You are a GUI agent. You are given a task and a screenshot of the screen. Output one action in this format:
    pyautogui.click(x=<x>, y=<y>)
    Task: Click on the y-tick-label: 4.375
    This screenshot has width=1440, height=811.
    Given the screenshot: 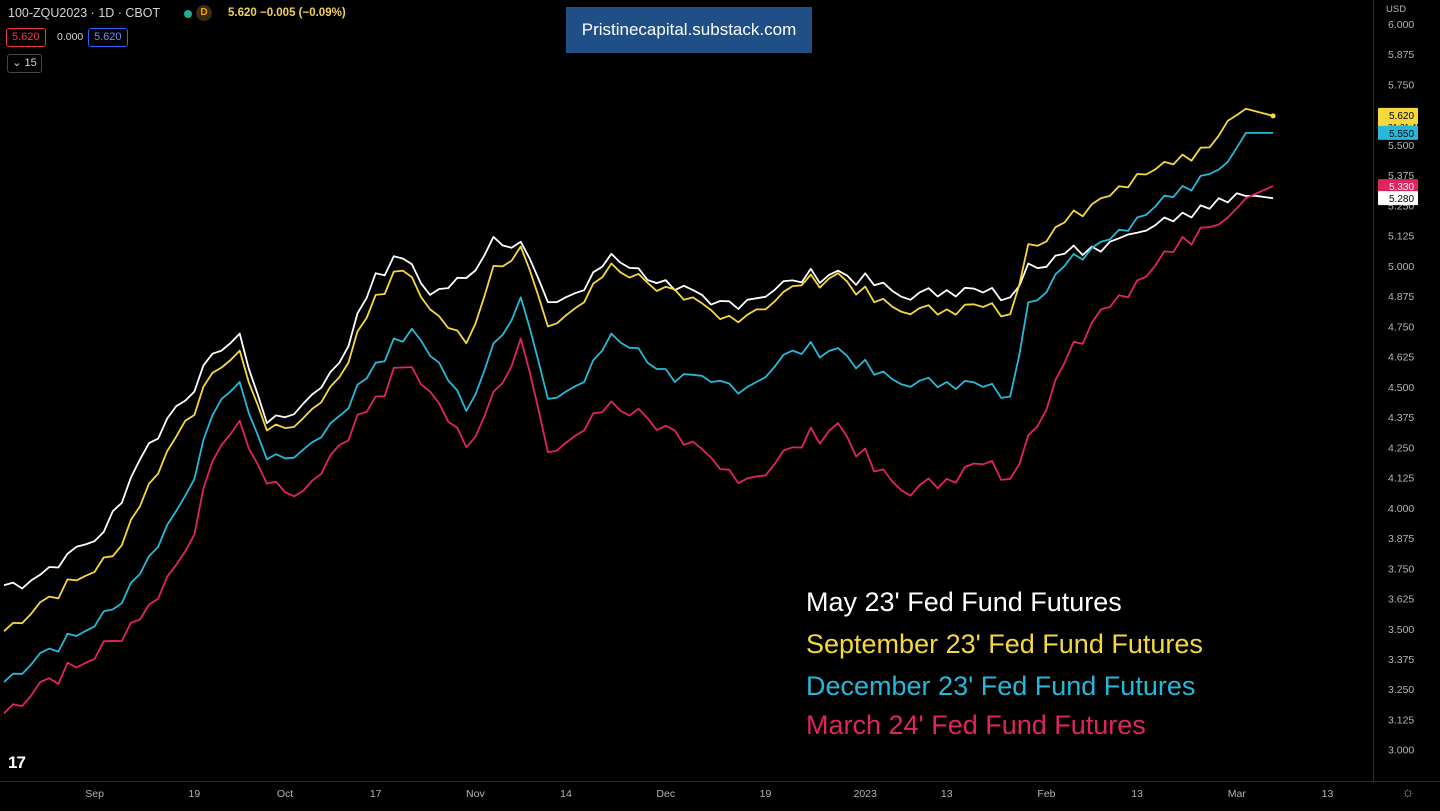 What is the action you would take?
    pyautogui.click(x=1401, y=418)
    